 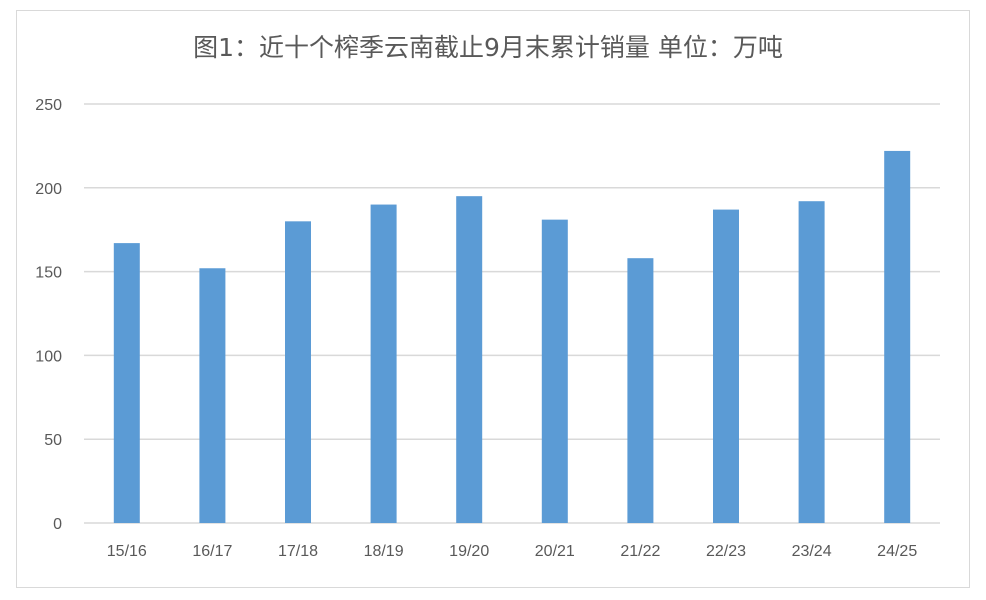 What do you see at coordinates (298, 551) in the screenshot?
I see `x-tick-label: 17/18` at bounding box center [298, 551].